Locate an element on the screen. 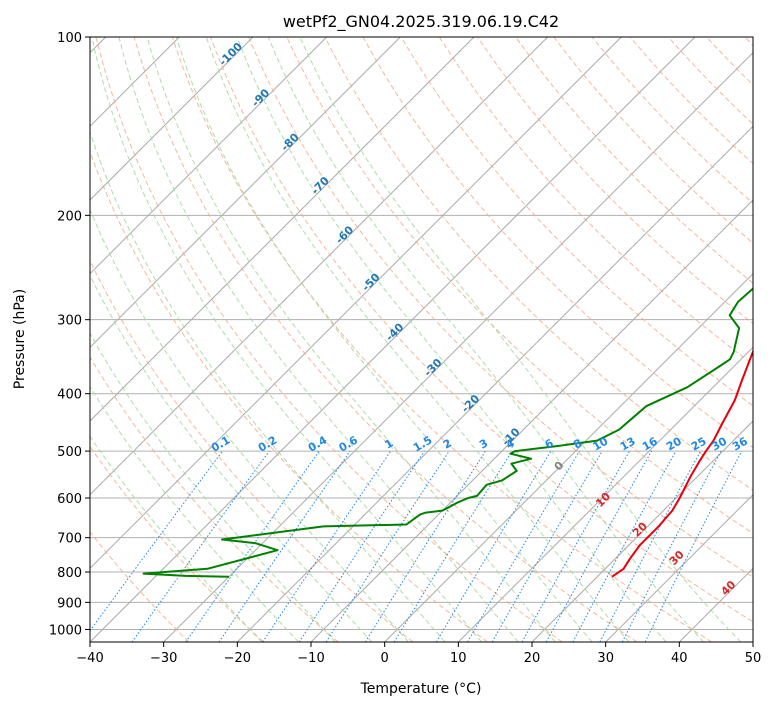 The image size is (775, 712). y-axis: 1000 900 800 700 600 500 400 300 200 100 is located at coordinates (69, 334).